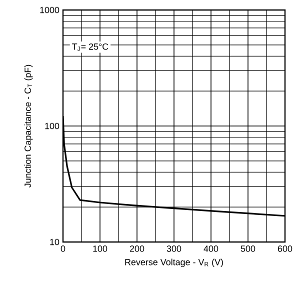 The height and width of the screenshot is (290, 301). Describe the element at coordinates (52, 126) in the screenshot. I see `y-tick-label: 100` at that location.